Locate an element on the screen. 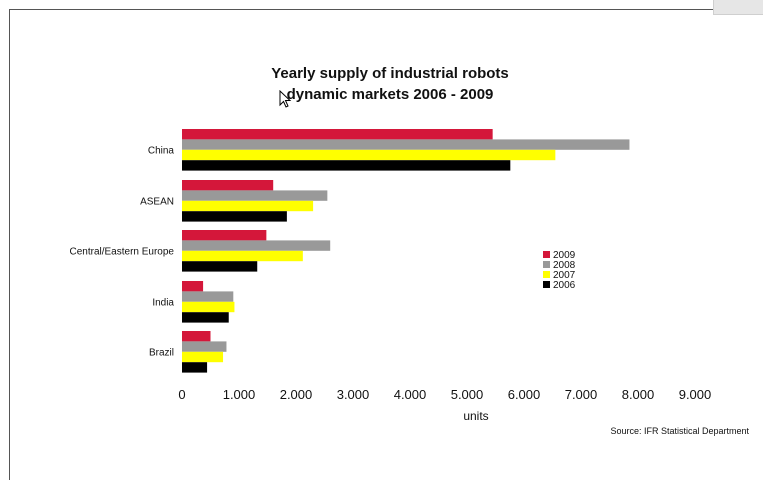 This screenshot has height=480, width=763. bar-india-2006 is located at coordinates (205, 317).